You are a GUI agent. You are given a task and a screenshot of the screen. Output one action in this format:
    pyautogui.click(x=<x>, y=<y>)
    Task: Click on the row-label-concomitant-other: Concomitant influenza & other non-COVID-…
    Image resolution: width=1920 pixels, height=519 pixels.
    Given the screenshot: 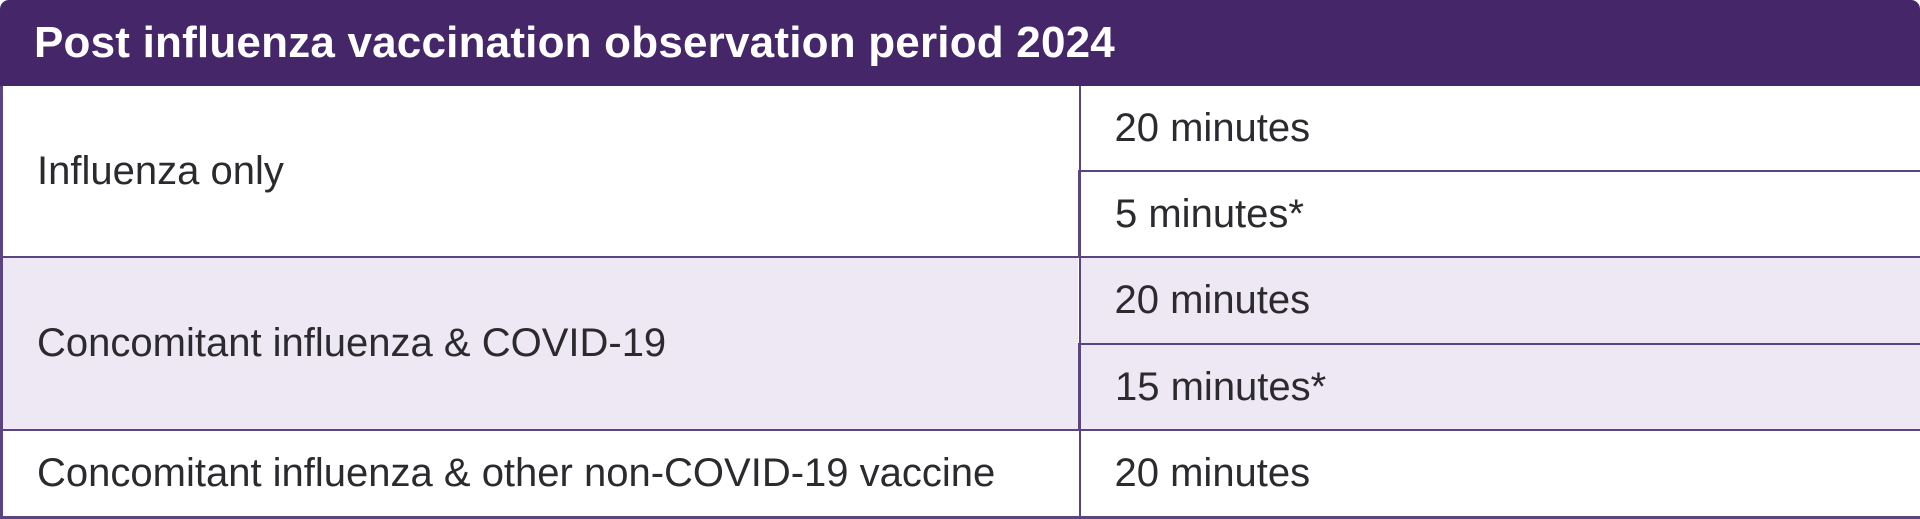 What is the action you would take?
    pyautogui.click(x=540, y=474)
    